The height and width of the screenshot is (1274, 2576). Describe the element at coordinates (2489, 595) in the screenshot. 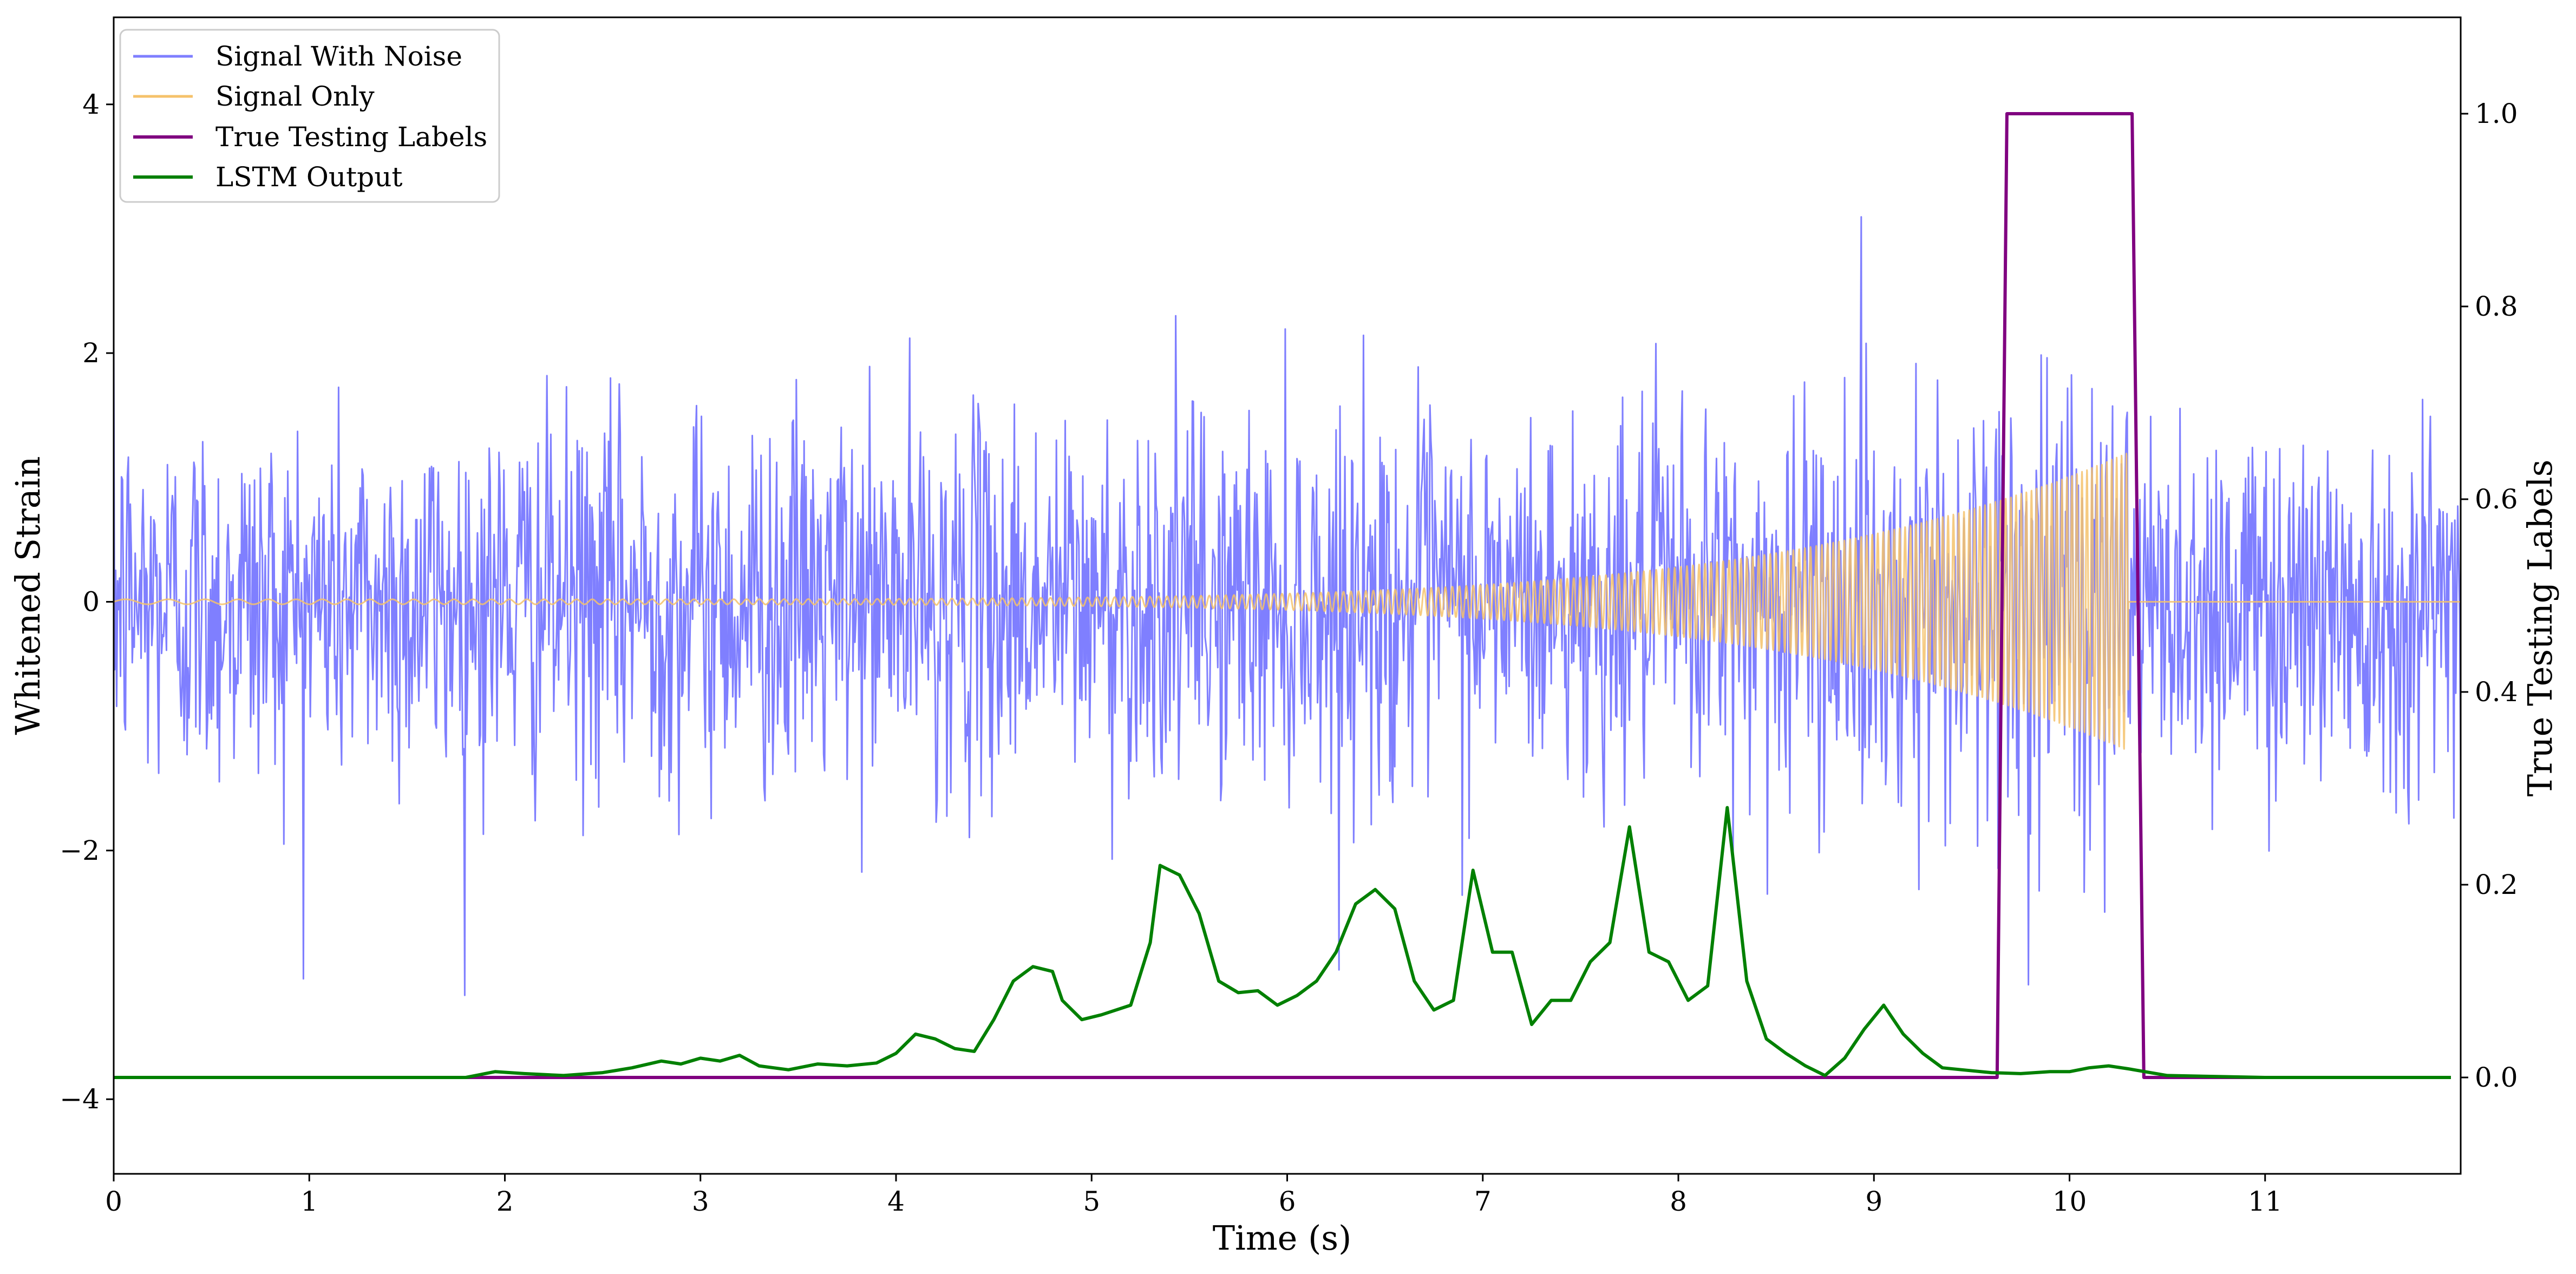

I see `right-y-axis-ticks: 0.0 0.2 0.4 0.6 0.8 1.0` at that location.